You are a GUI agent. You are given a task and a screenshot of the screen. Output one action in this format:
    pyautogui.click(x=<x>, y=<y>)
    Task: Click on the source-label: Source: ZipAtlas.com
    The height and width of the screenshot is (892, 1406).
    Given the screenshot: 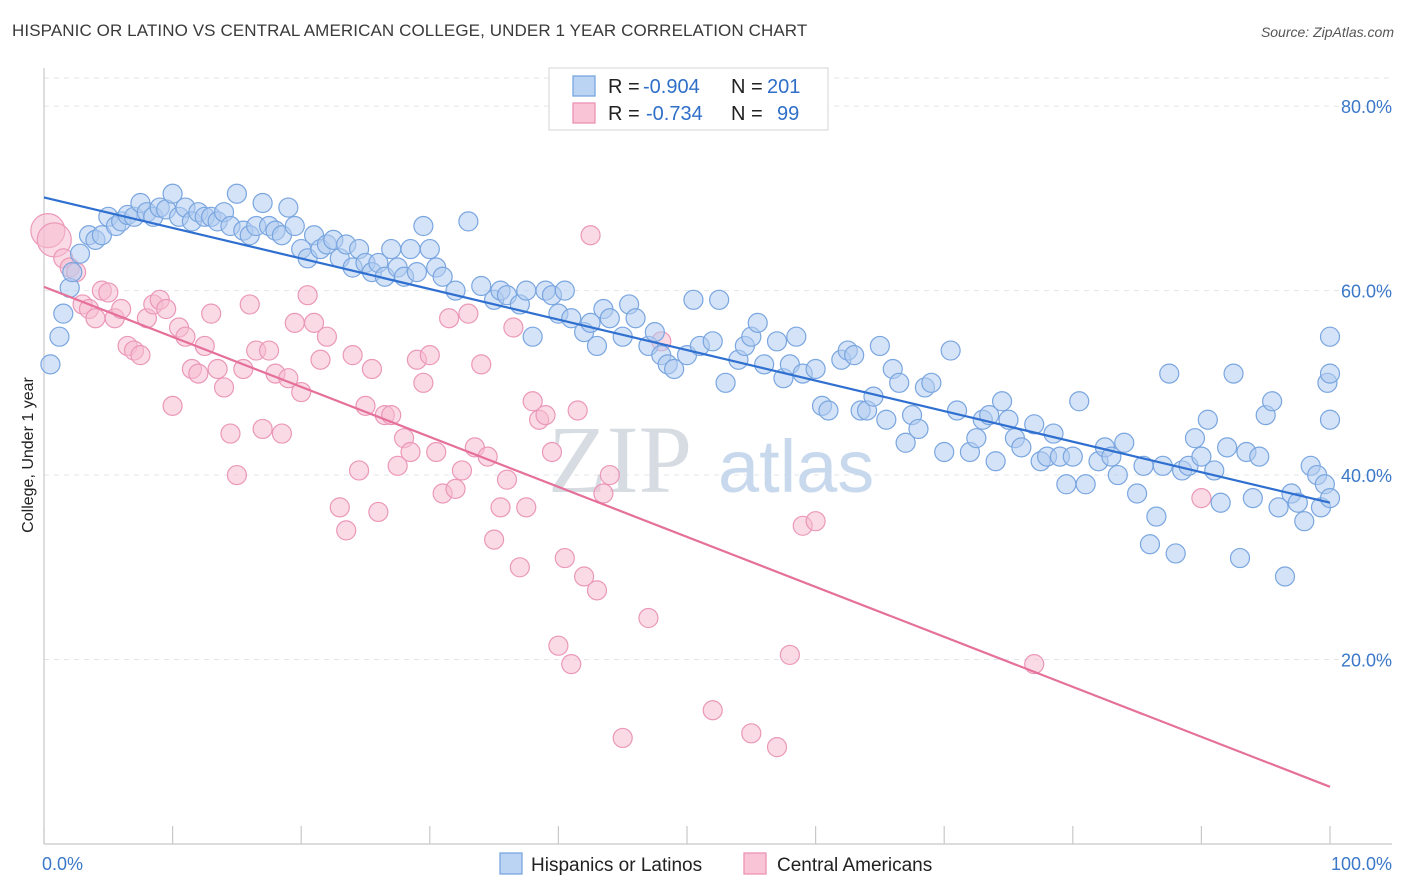 What is the action you would take?
    pyautogui.click(x=1327, y=32)
    